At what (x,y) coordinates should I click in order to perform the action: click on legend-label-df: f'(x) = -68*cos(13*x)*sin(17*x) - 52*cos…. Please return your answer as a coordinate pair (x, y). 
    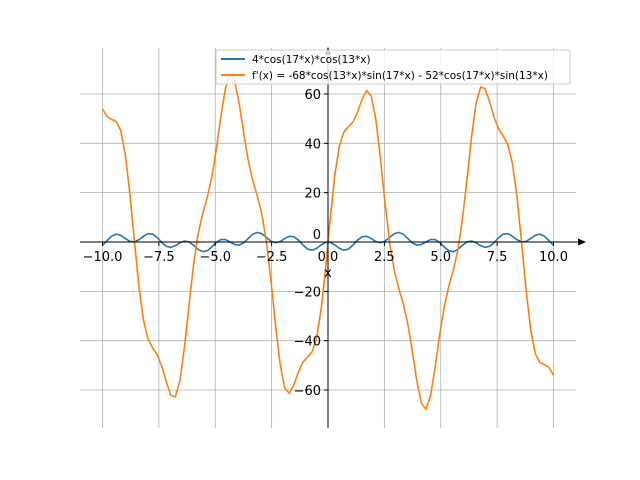
    Looking at the image, I should click on (400, 76).